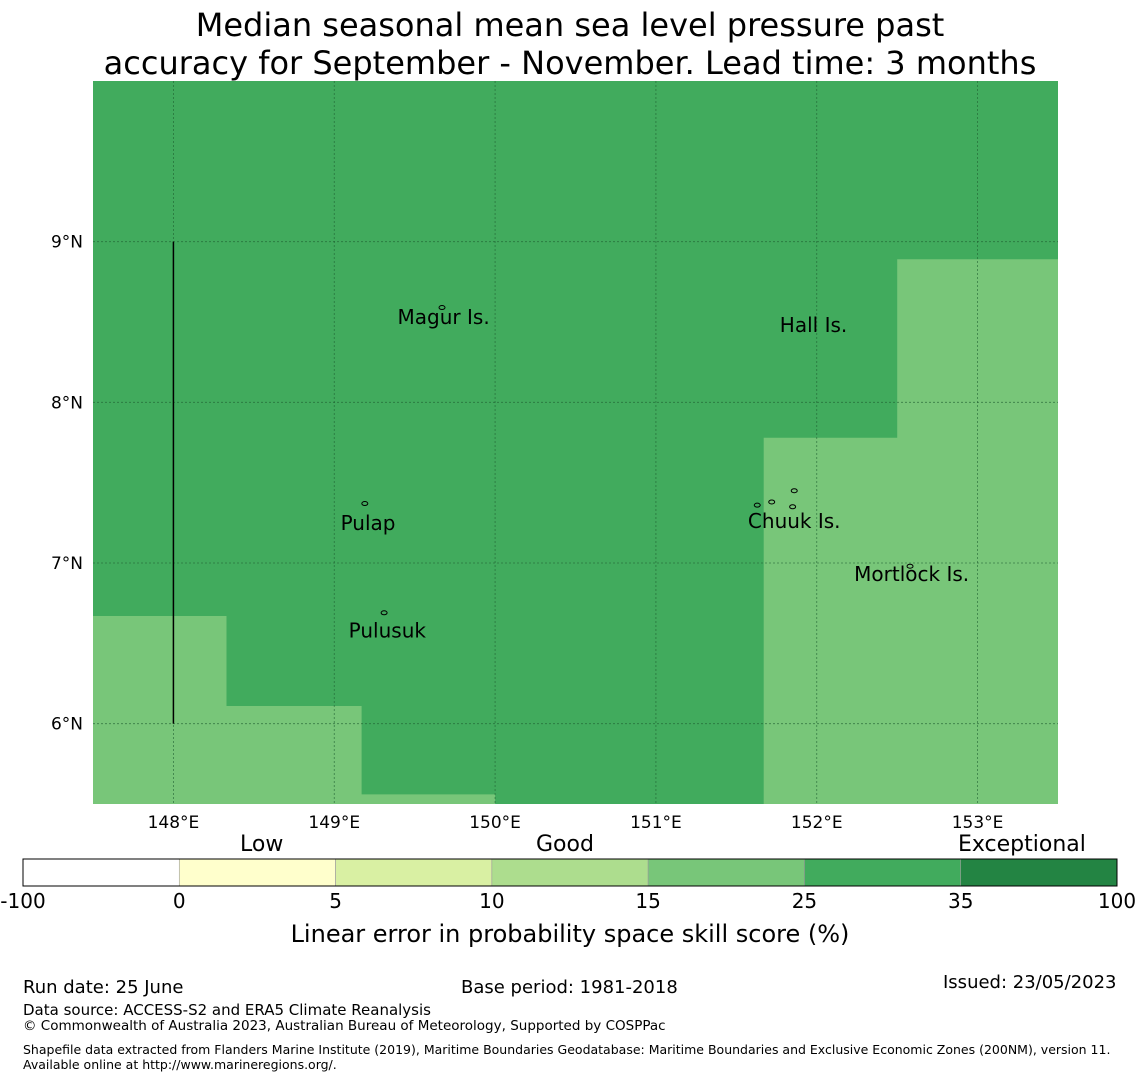 This screenshot has width=1140, height=1080. What do you see at coordinates (804, 901) in the screenshot?
I see `colorbar-tick-label-5: 25` at bounding box center [804, 901].